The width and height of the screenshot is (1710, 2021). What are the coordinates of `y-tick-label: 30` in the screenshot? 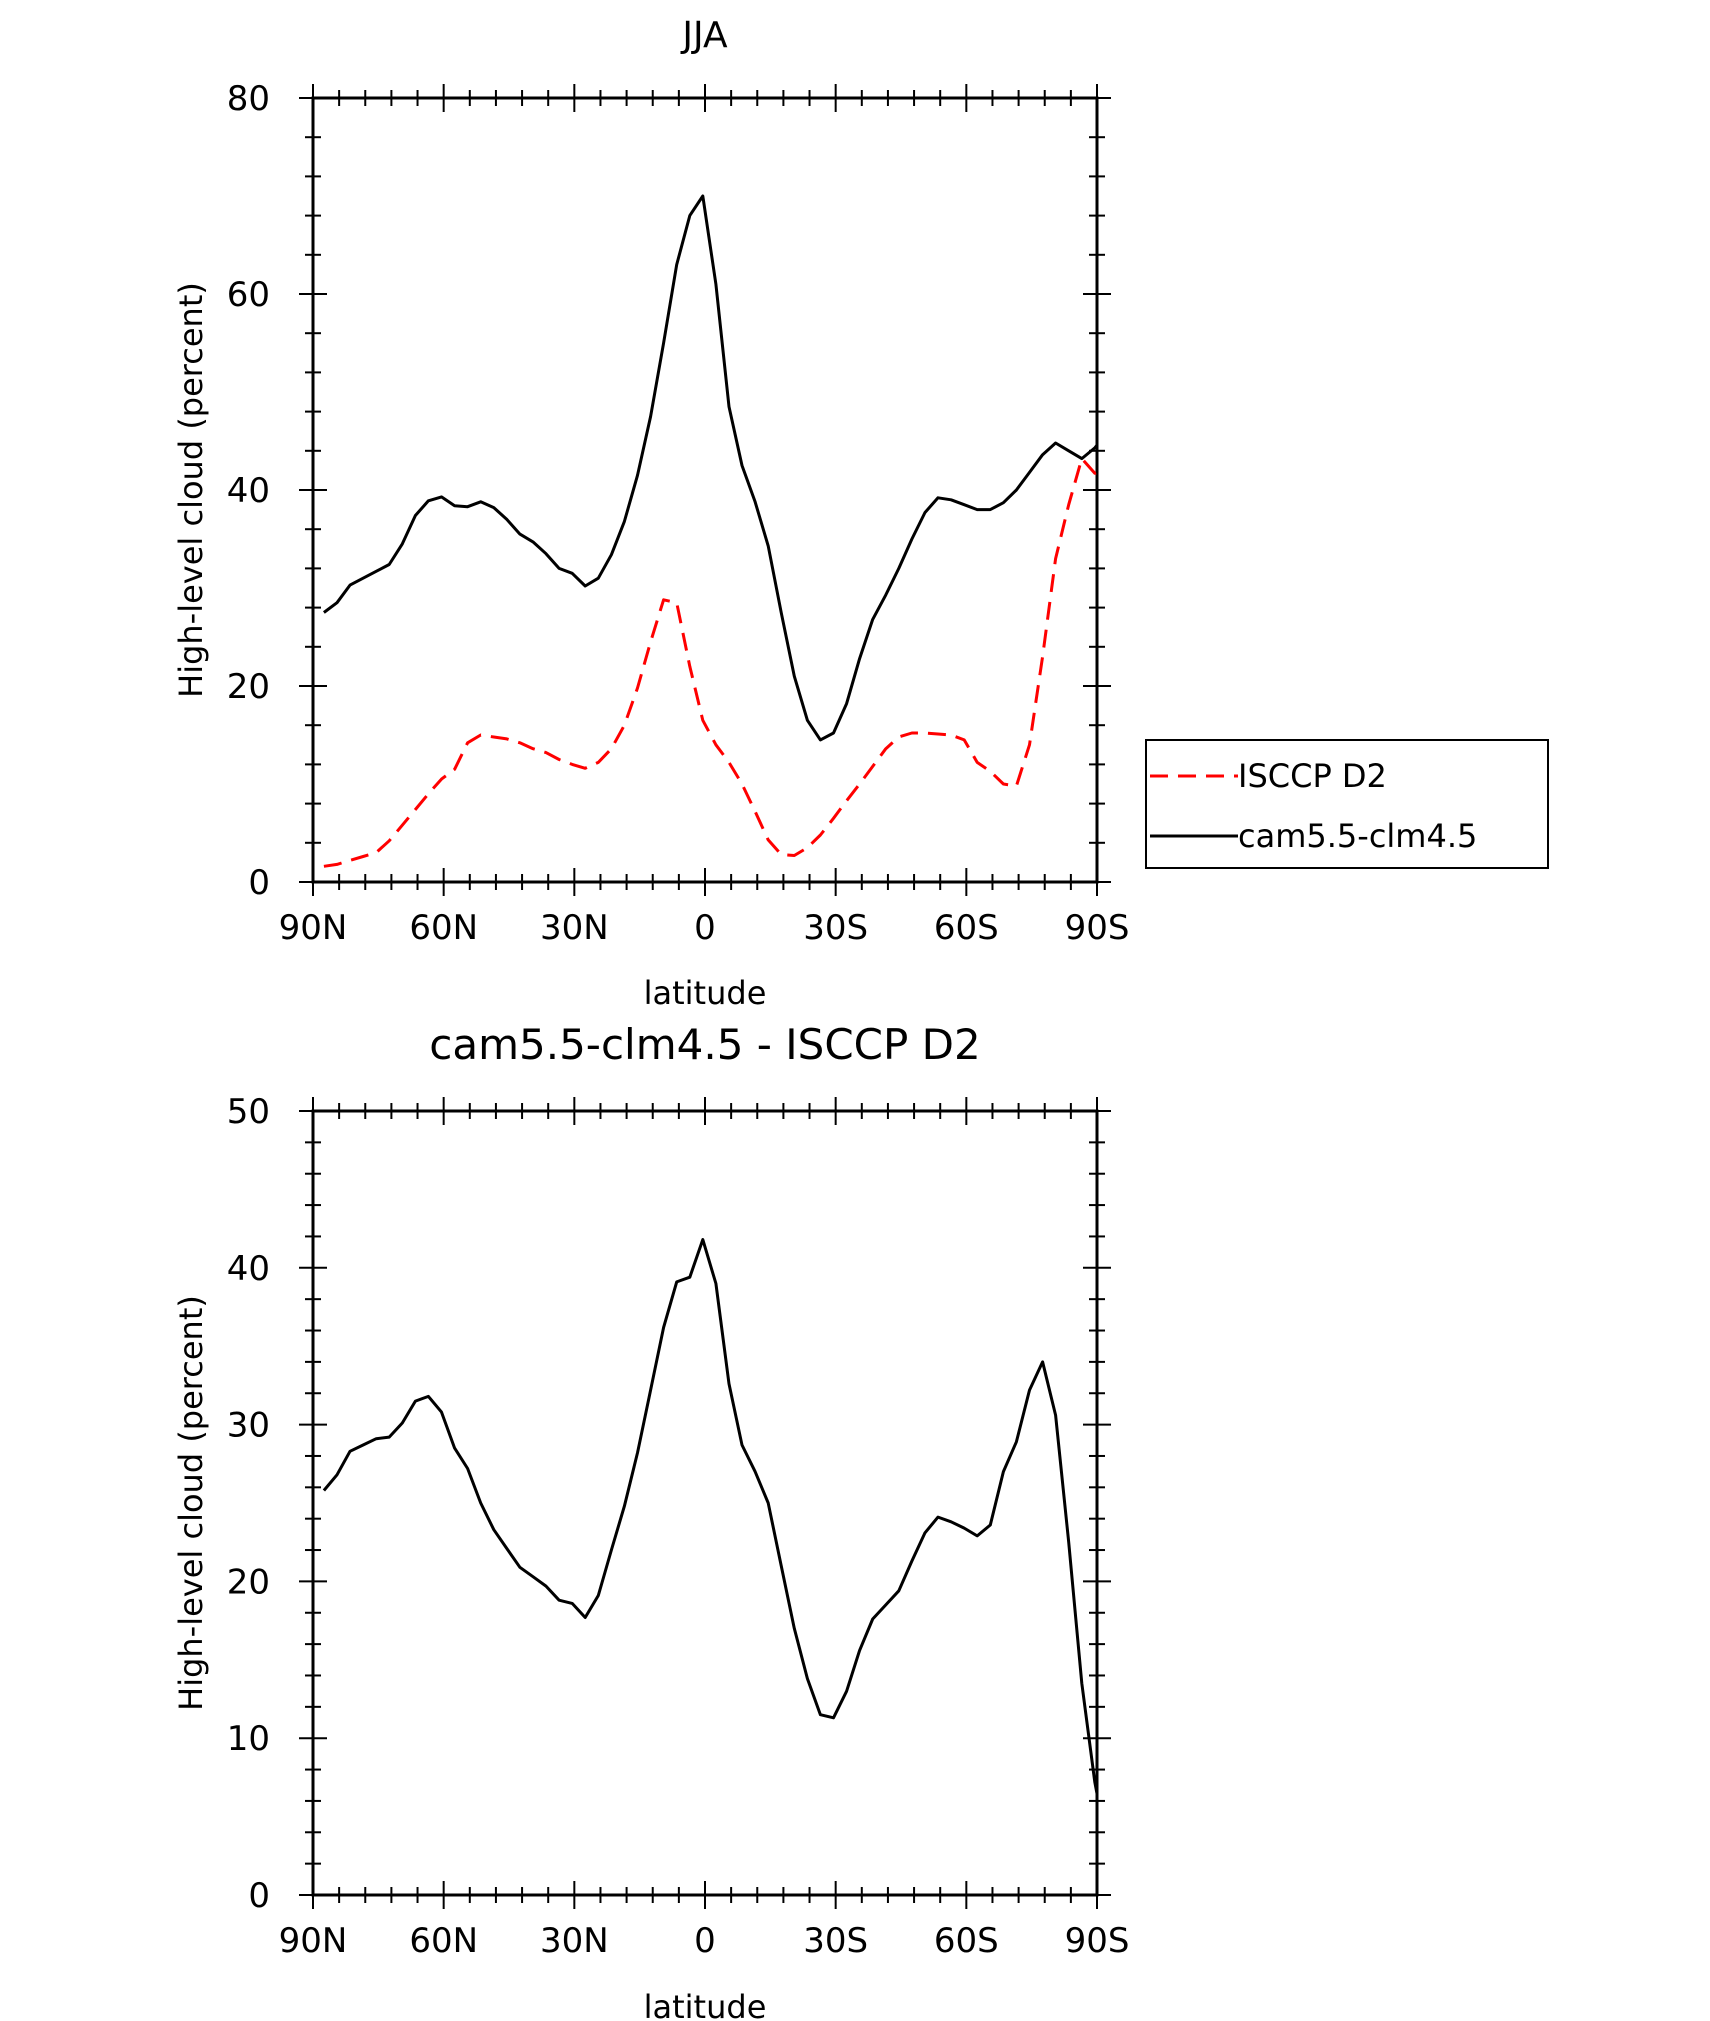 It's located at (248, 1426).